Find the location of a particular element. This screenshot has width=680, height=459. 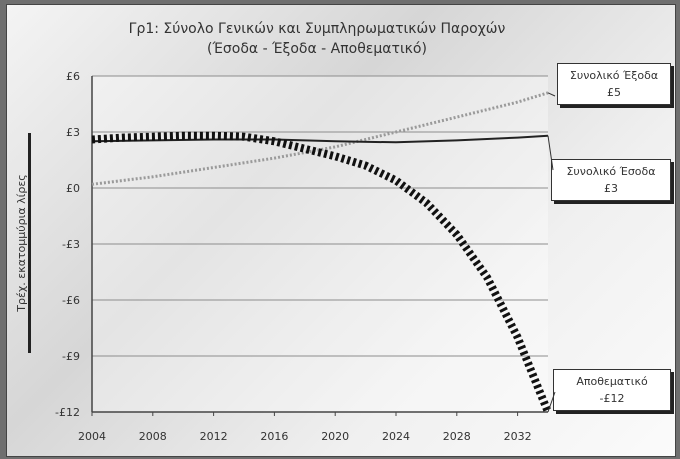

callout-reserve: Αποθεματικό -£12 is located at coordinates (612, 390).